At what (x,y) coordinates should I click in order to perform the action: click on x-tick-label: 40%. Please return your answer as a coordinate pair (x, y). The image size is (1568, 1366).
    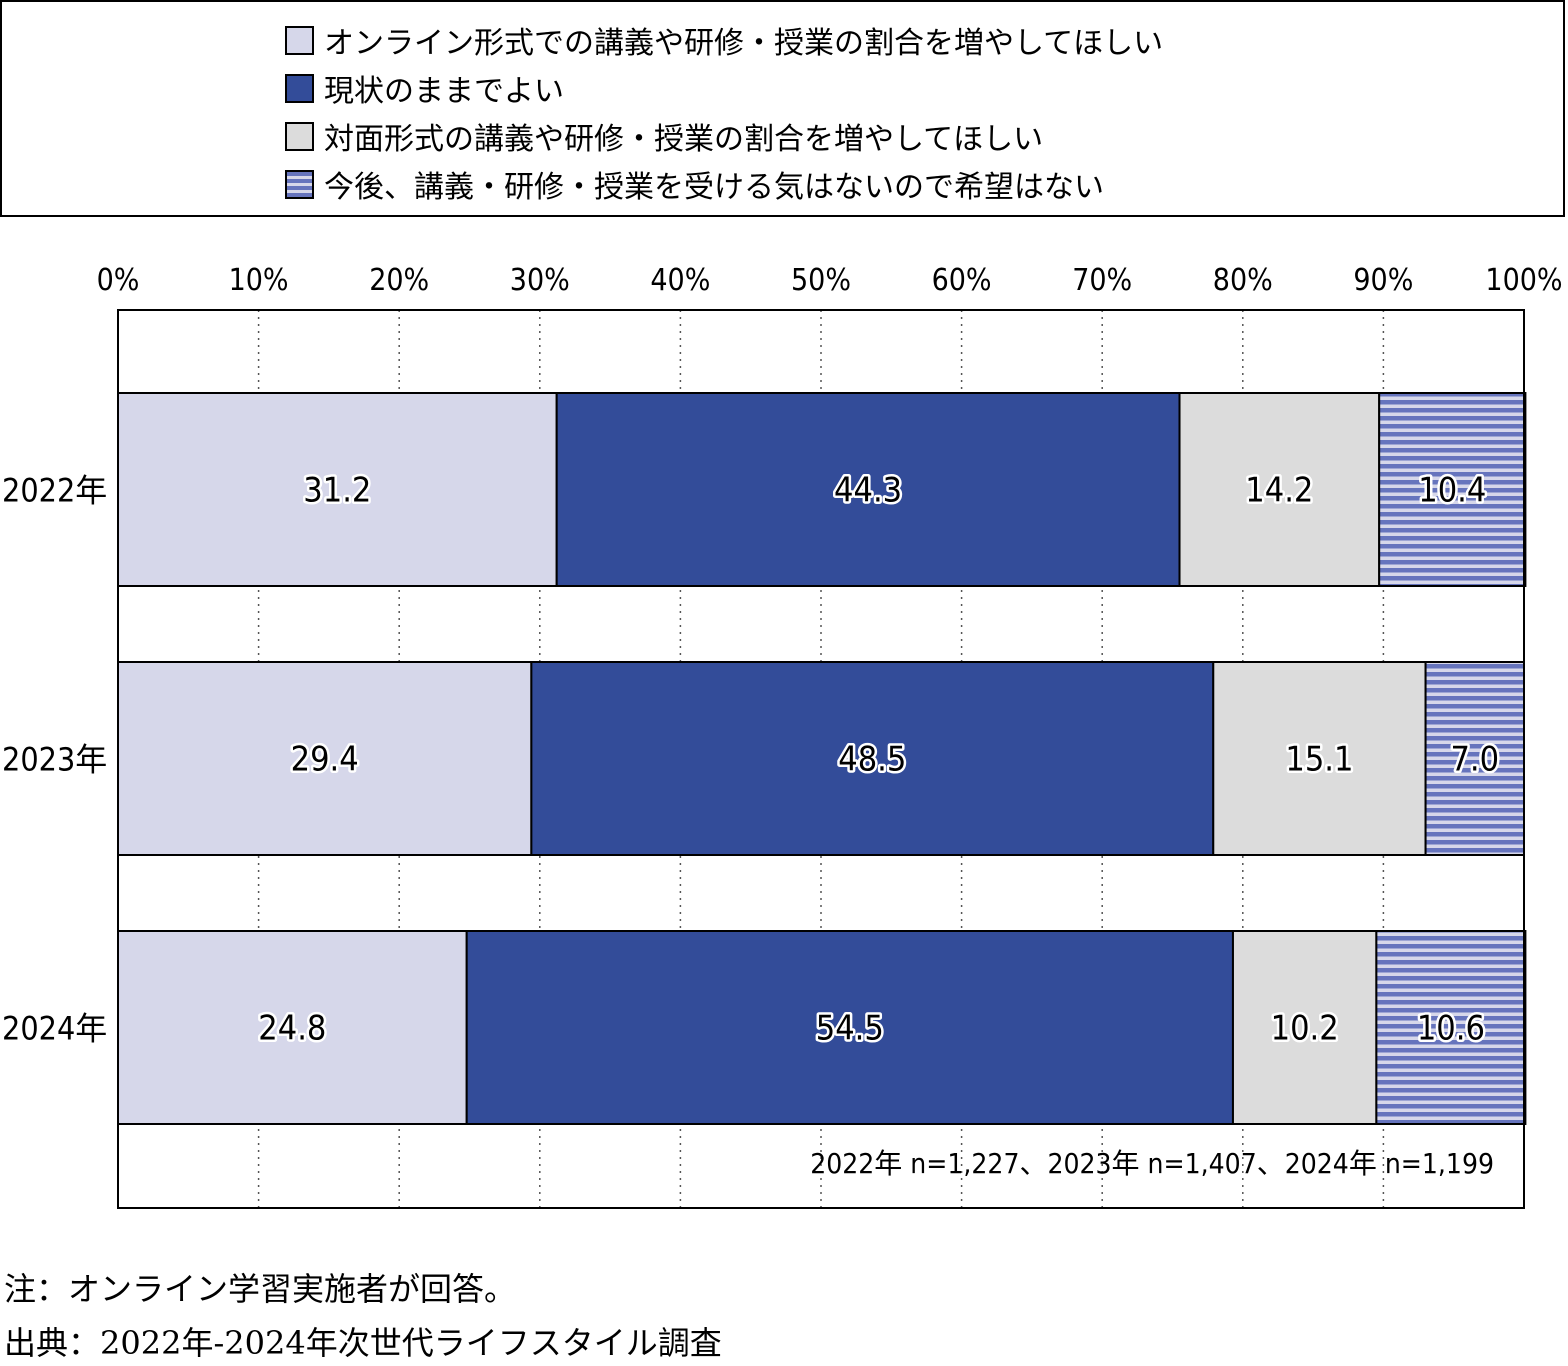
    Looking at the image, I should click on (680, 280).